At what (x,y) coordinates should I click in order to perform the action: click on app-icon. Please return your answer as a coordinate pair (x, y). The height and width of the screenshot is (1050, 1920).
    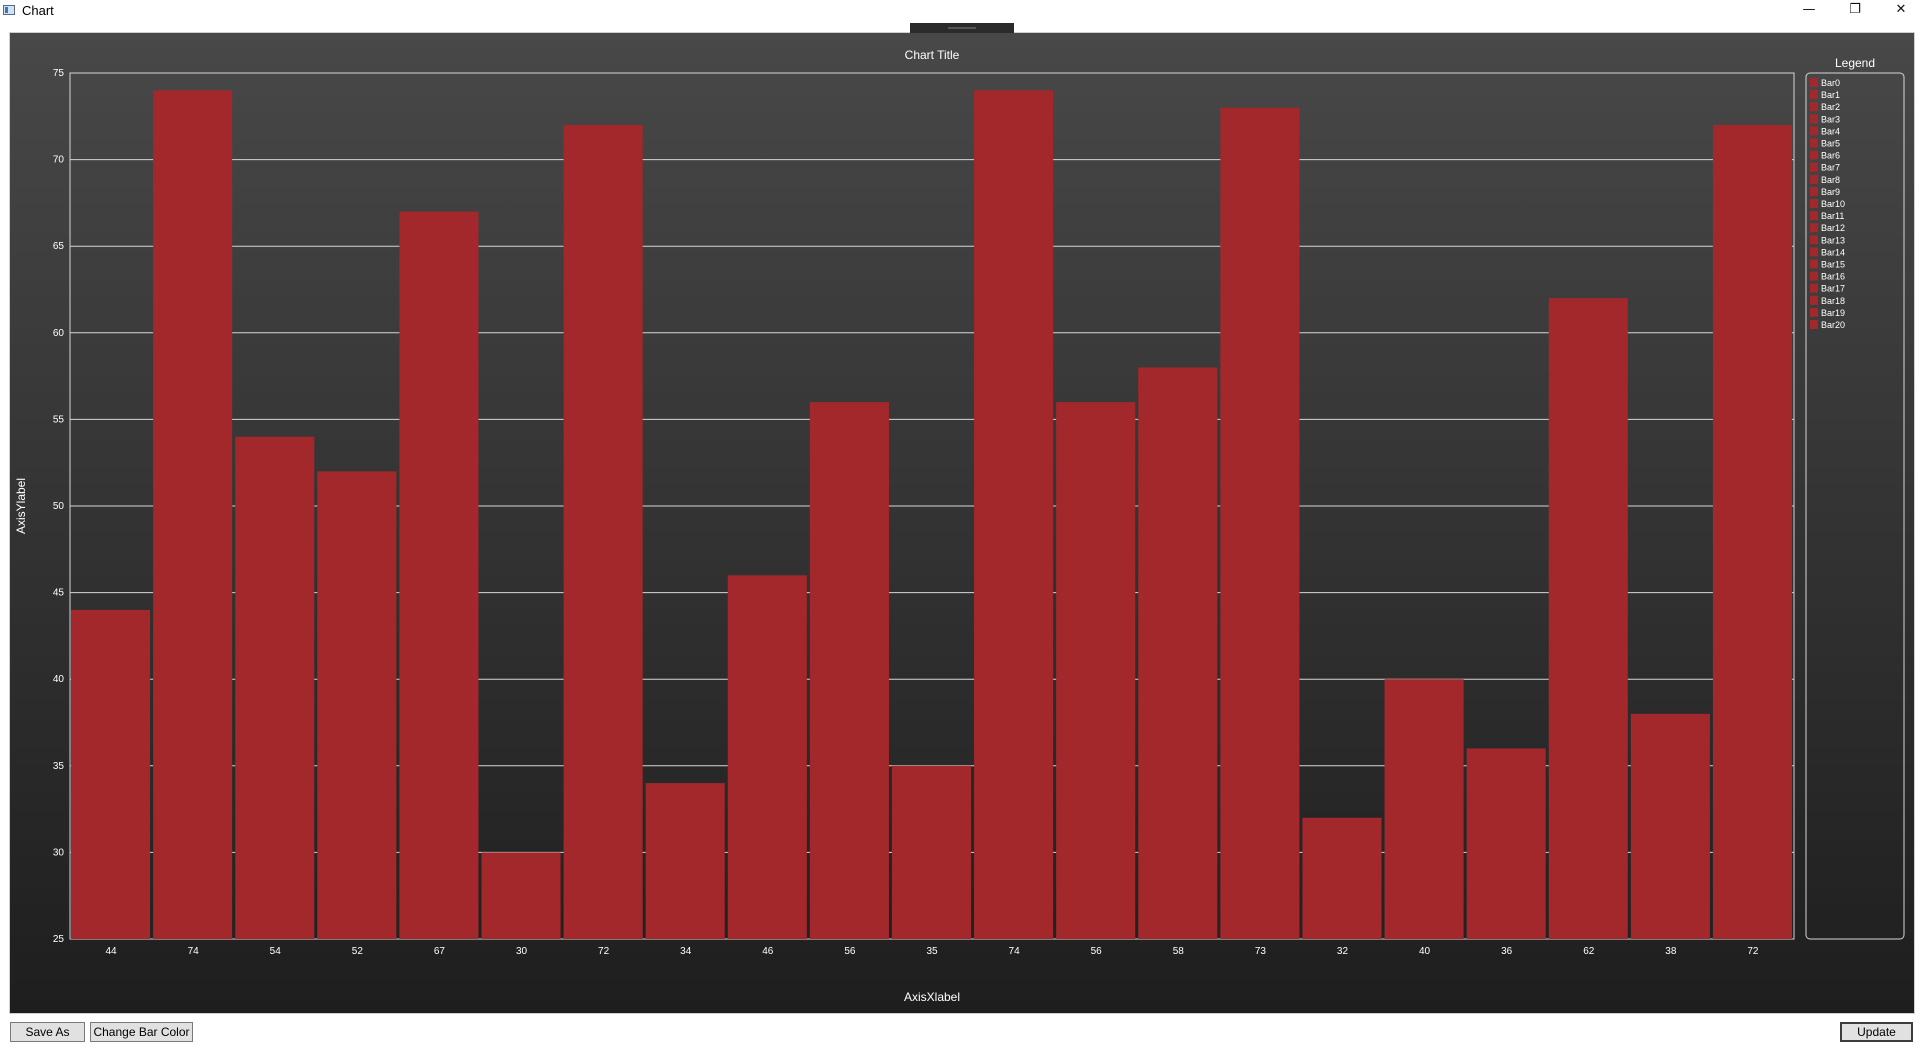
    Looking at the image, I should click on (9, 10).